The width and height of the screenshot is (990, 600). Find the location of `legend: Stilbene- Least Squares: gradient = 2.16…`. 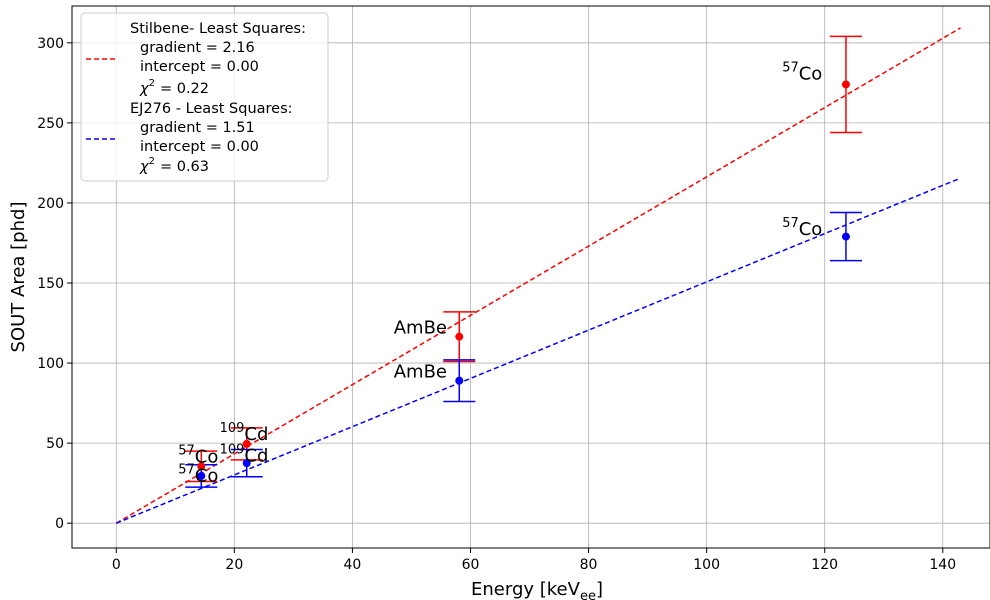

legend: Stilbene- Least Squares: gradient = 2.16… is located at coordinates (204, 97).